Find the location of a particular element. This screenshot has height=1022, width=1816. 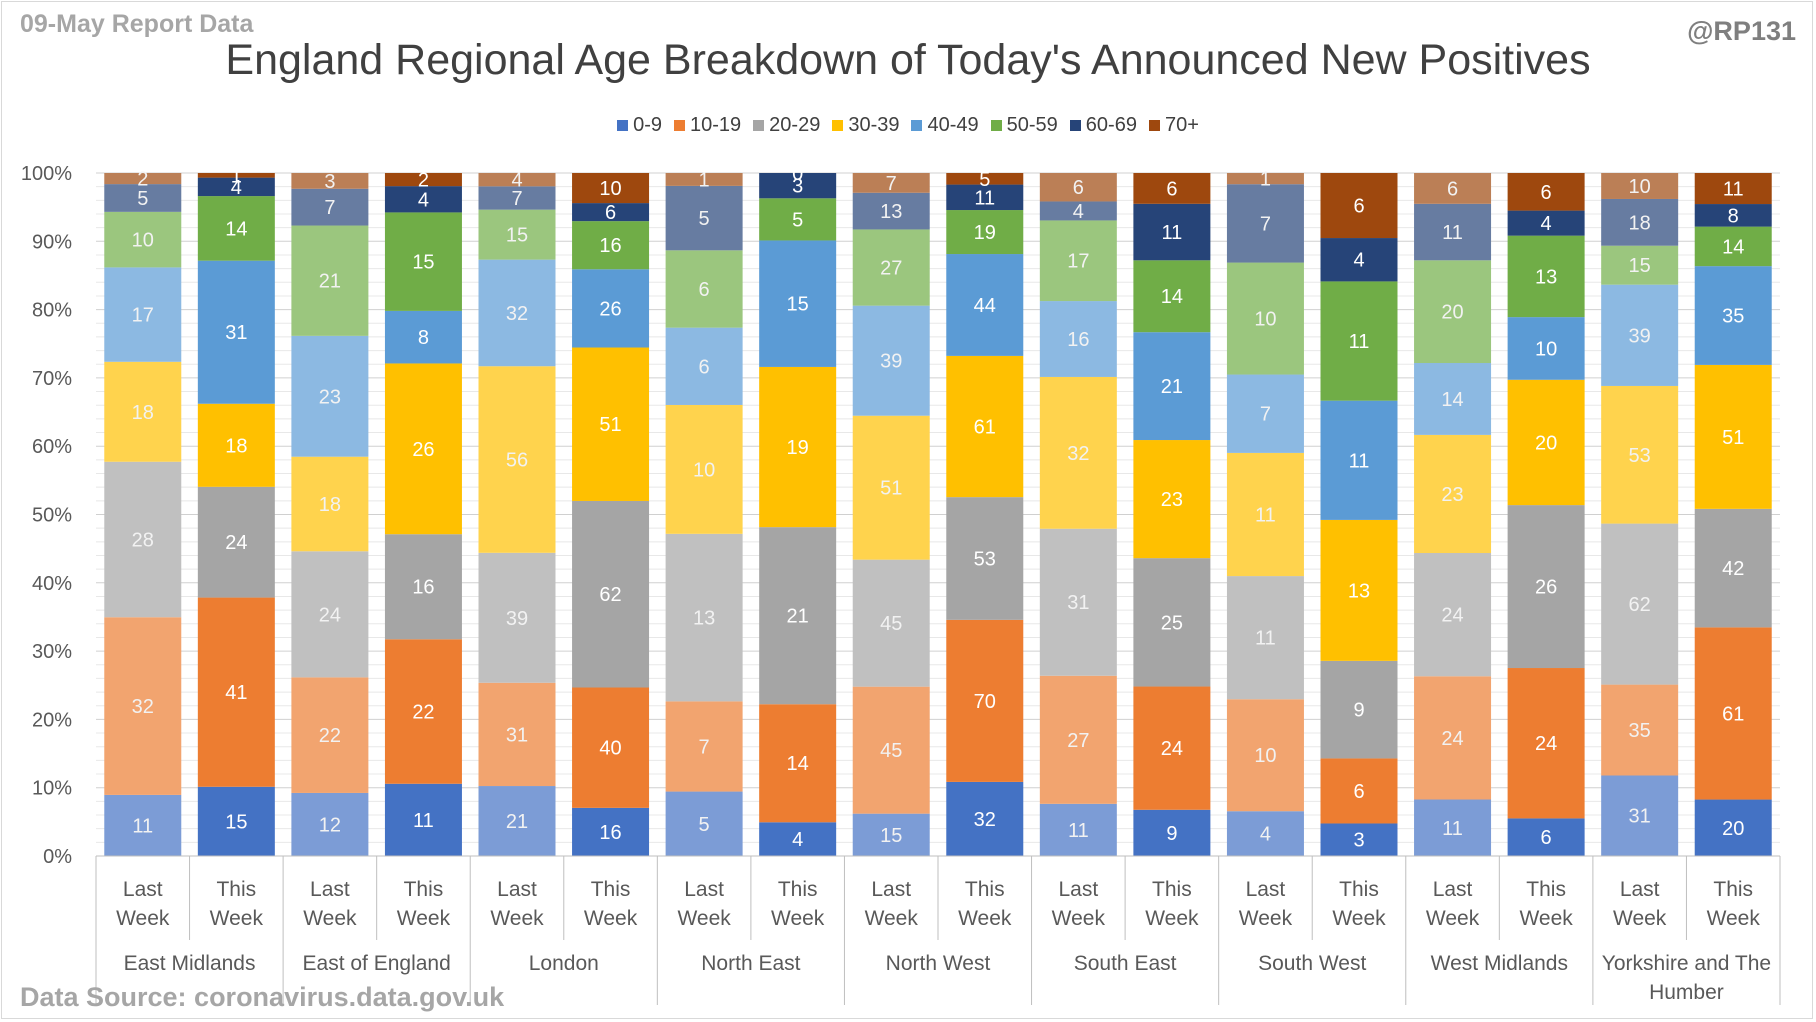

legend-label: 30-39 is located at coordinates (874, 125).